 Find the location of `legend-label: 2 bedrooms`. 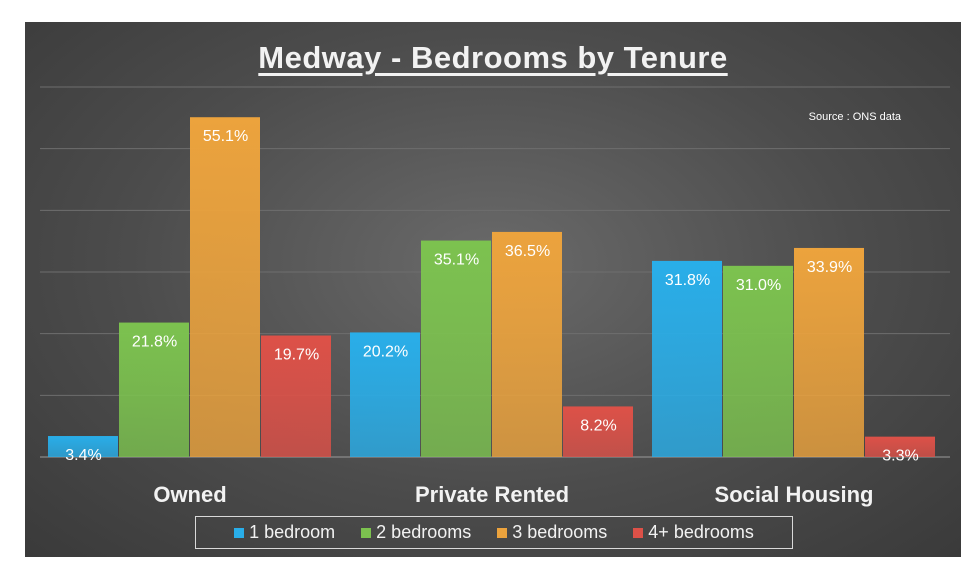

legend-label: 2 bedrooms is located at coordinates (424, 532).